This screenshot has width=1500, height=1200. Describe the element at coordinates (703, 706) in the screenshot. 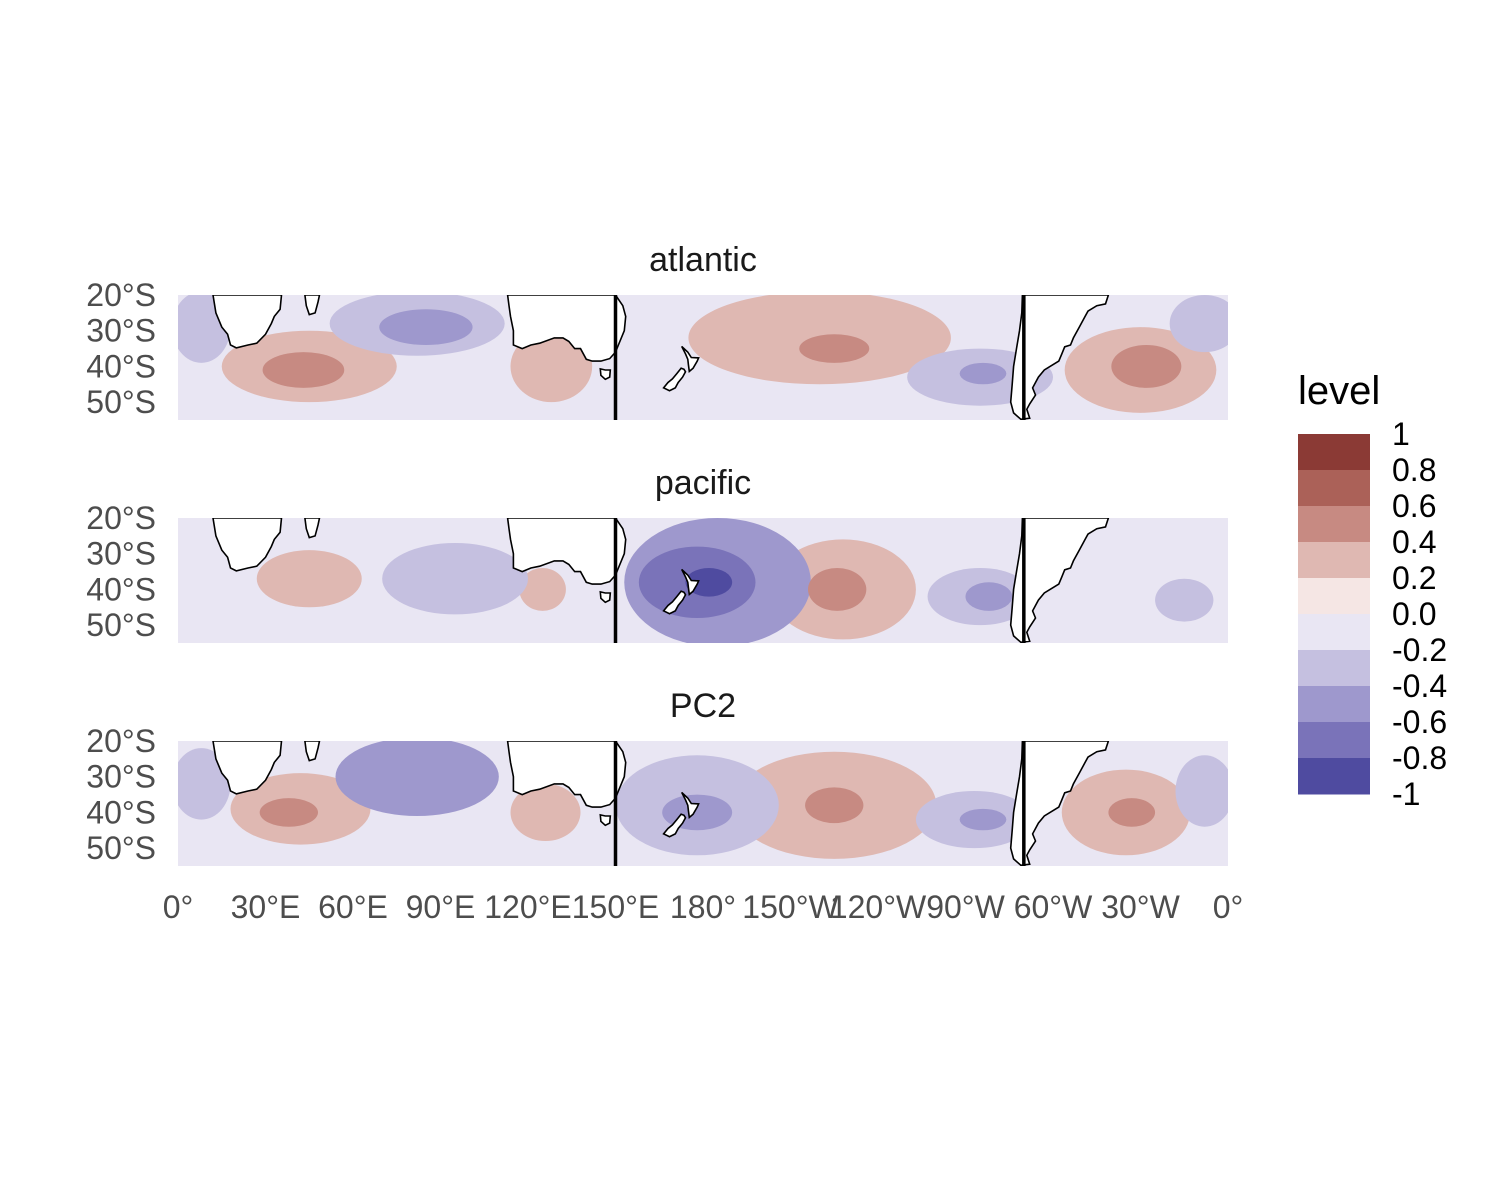

I see `panel-title: PC2` at that location.